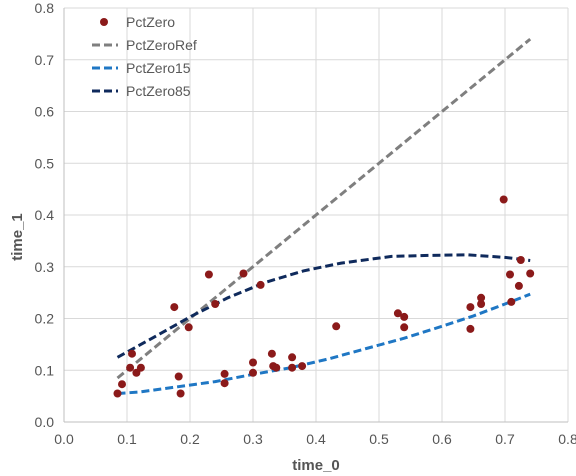 This screenshot has height=476, width=576. What do you see at coordinates (17, 237) in the screenshot?
I see `y-axis-title: time_1` at bounding box center [17, 237].